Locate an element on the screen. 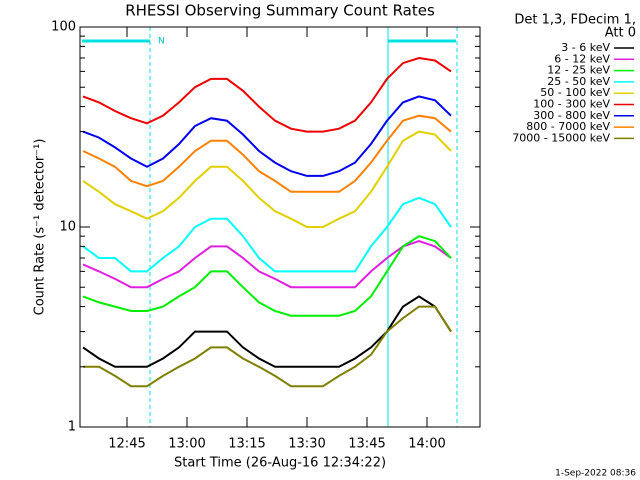  y-tick-label: 10 is located at coordinates (67, 227).